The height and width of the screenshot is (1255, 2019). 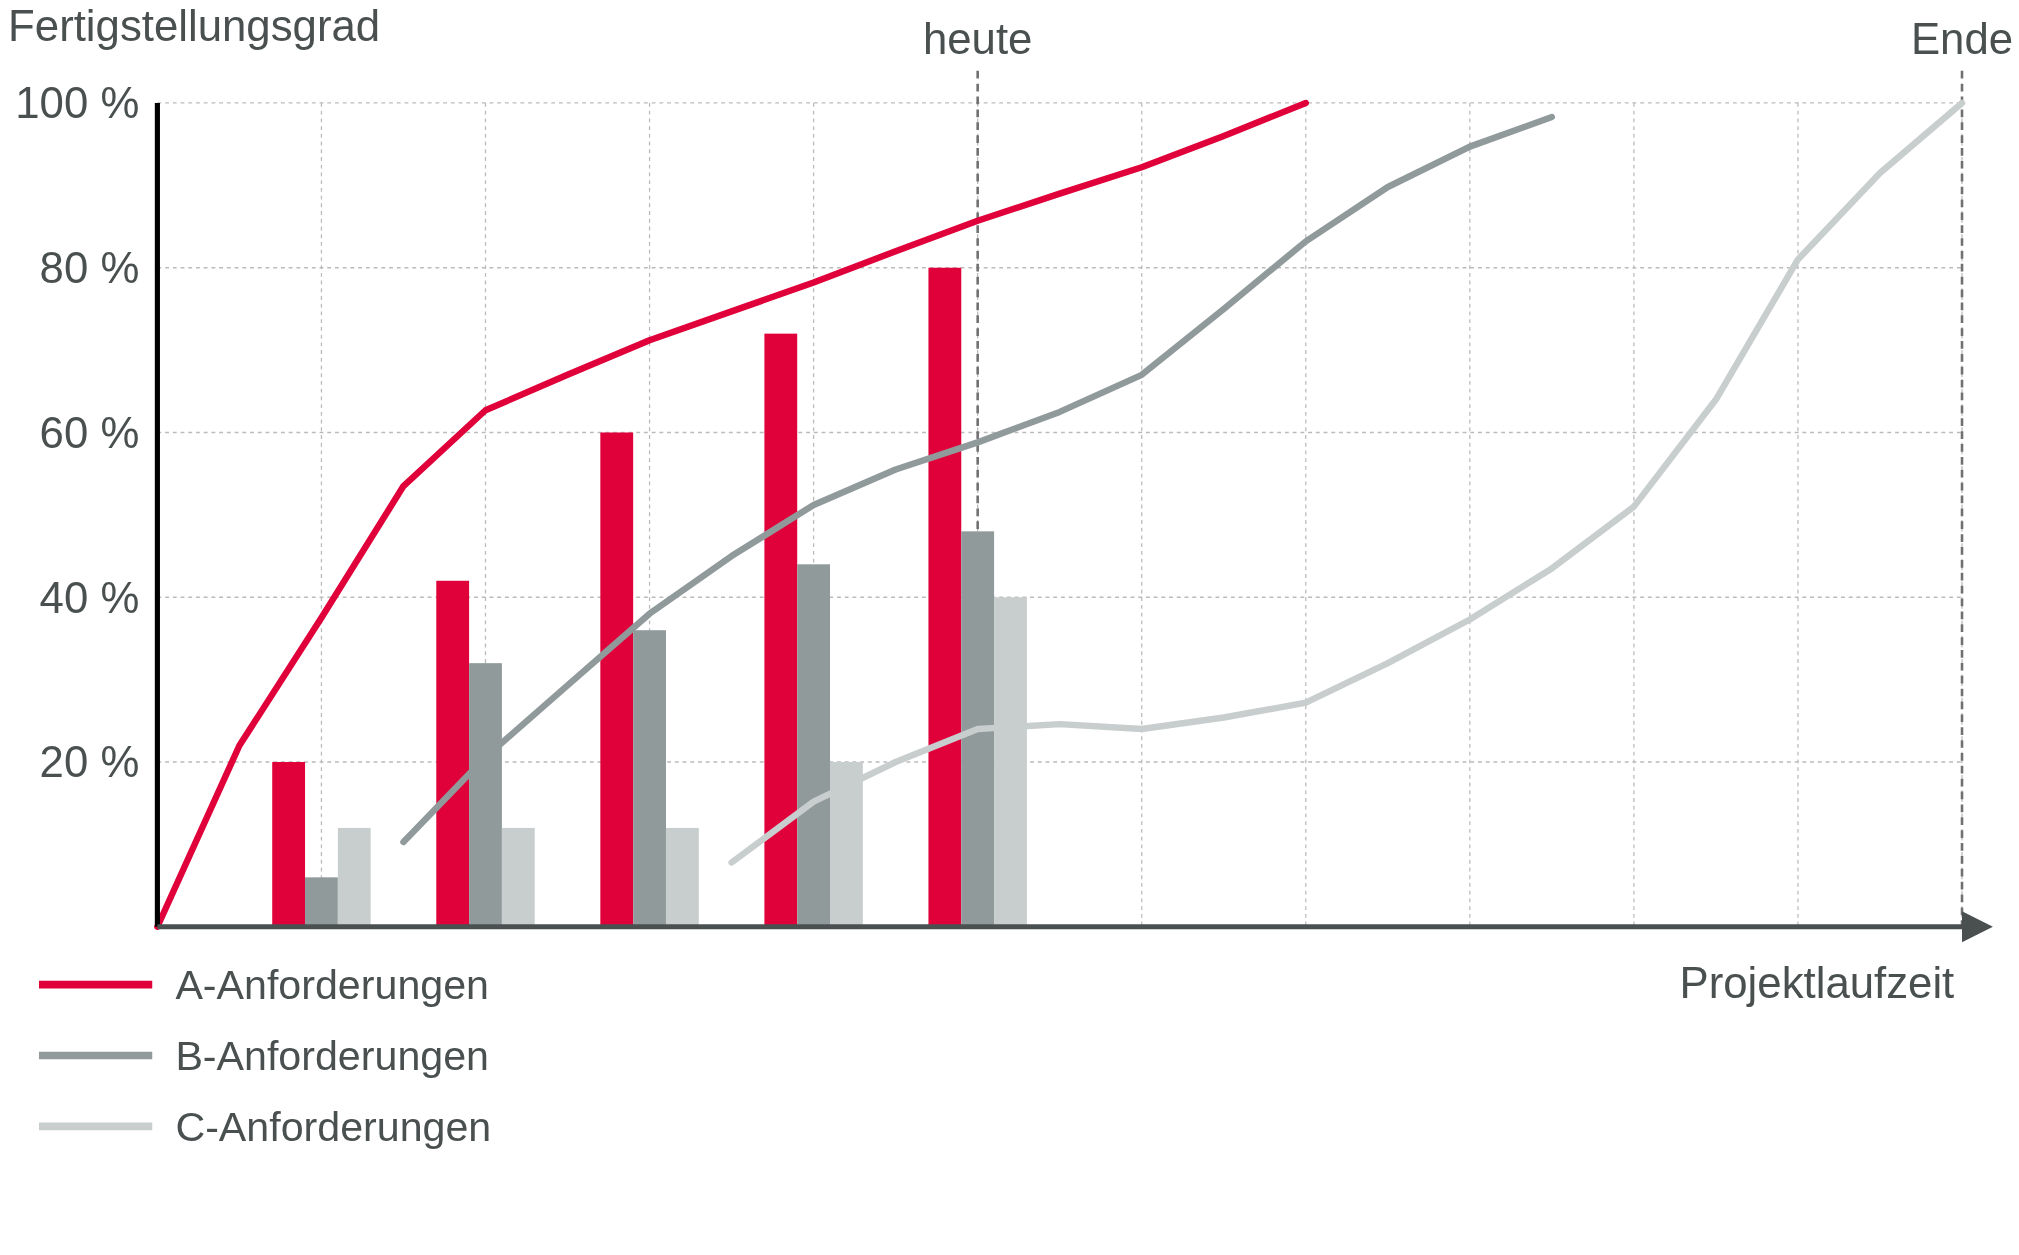 I want to click on y-tick-label: 20 %, so click(x=89, y=762).